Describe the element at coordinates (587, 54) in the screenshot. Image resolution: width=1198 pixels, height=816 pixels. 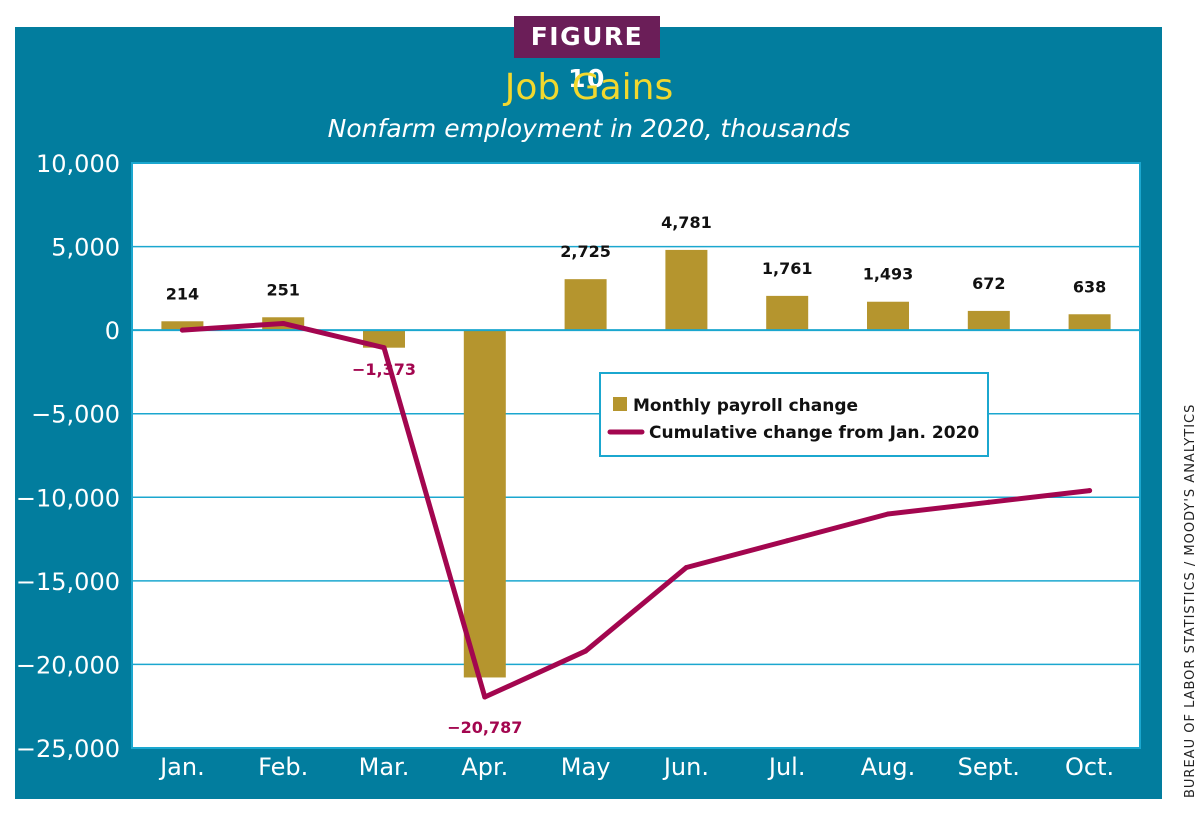
I see `figure-badge: FIGURE 10` at that location.